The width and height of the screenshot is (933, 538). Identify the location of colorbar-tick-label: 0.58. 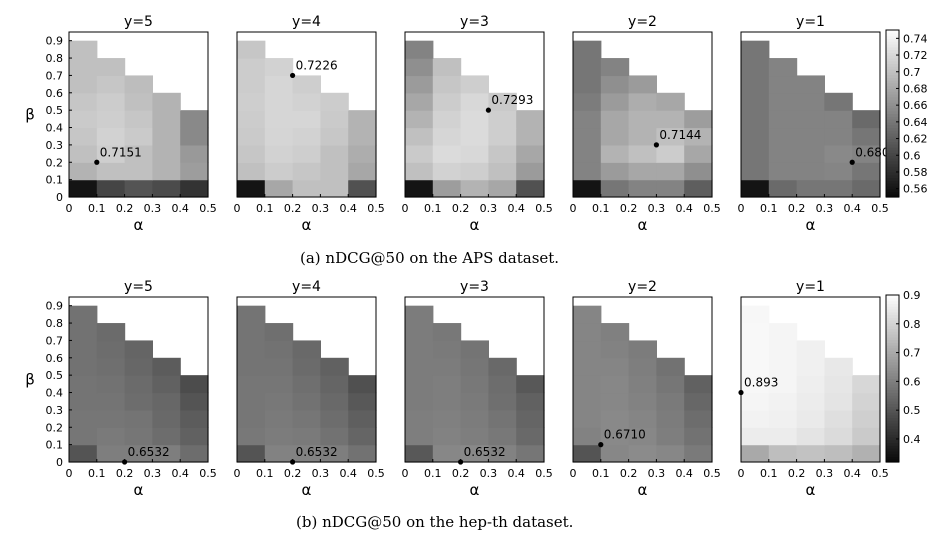
(915, 172).